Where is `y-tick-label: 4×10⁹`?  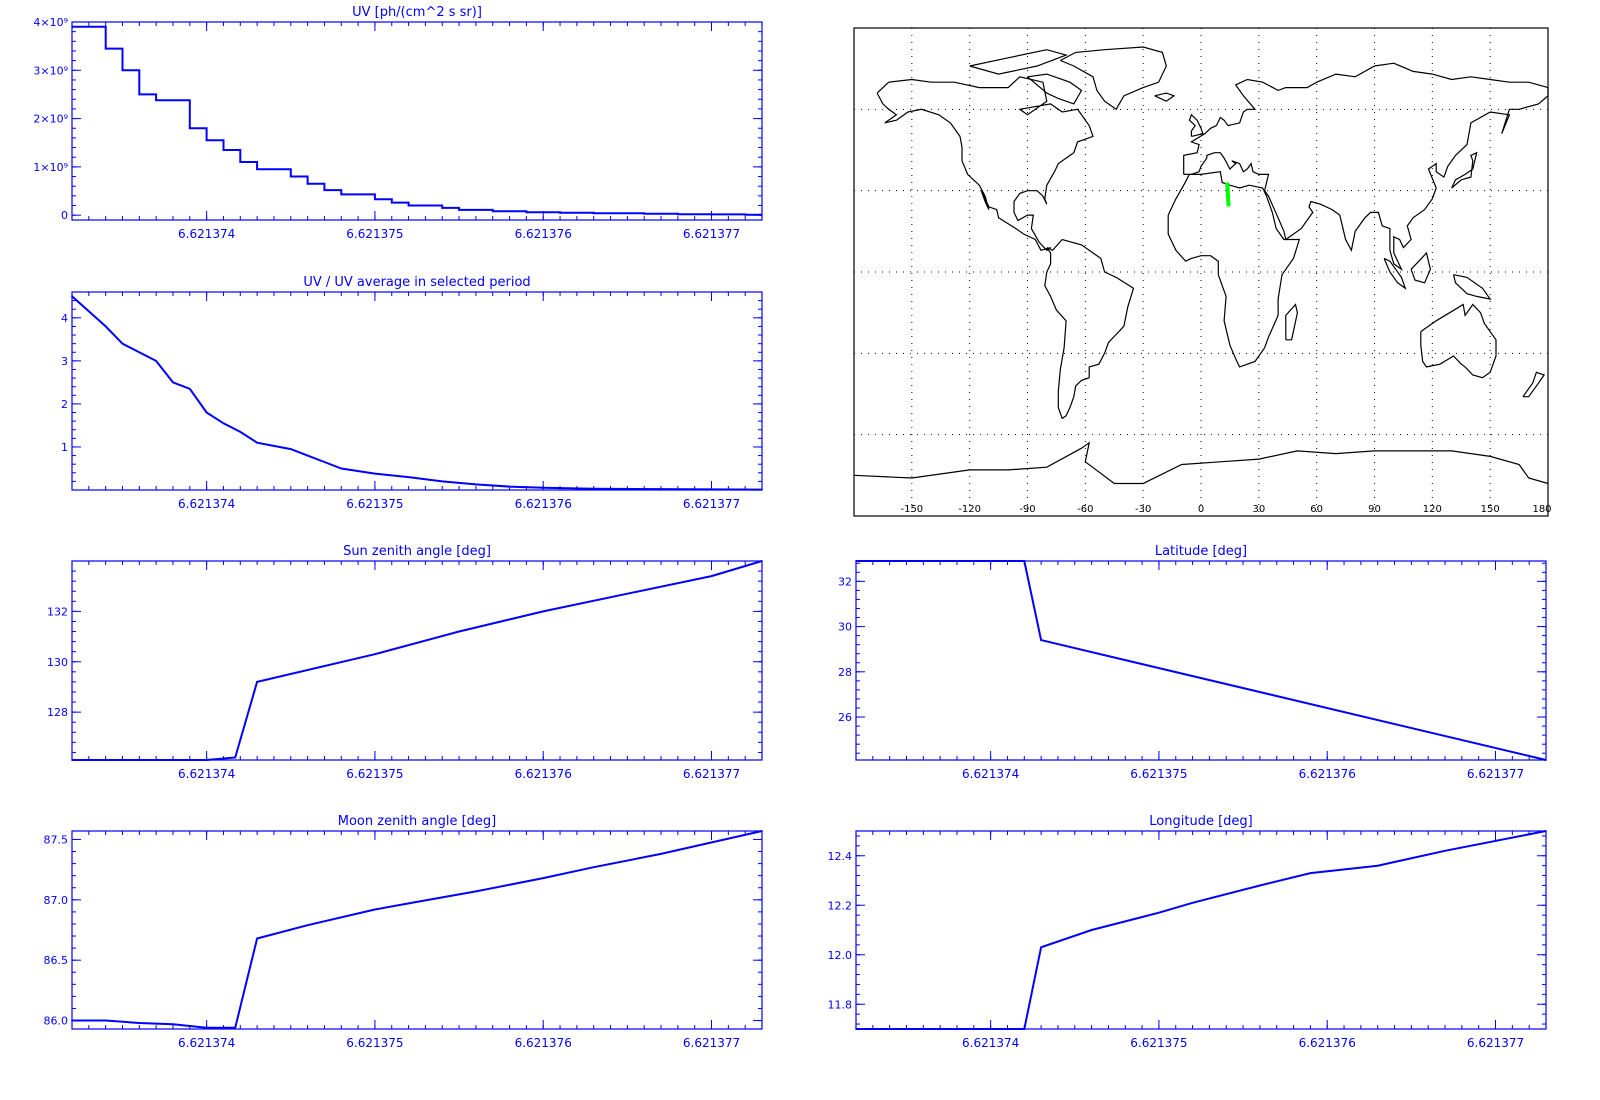
y-tick-label: 4×10⁹ is located at coordinates (50, 22).